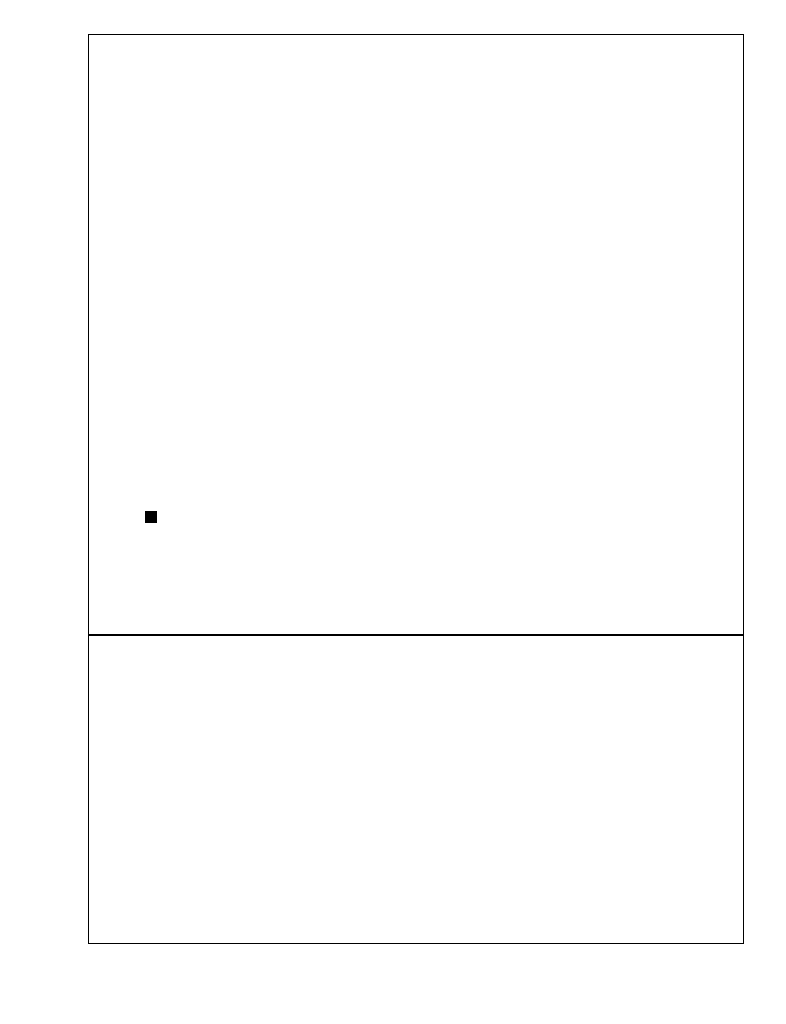 The height and width of the screenshot is (1024, 786). I want to click on plot-title, so click(416, 71).